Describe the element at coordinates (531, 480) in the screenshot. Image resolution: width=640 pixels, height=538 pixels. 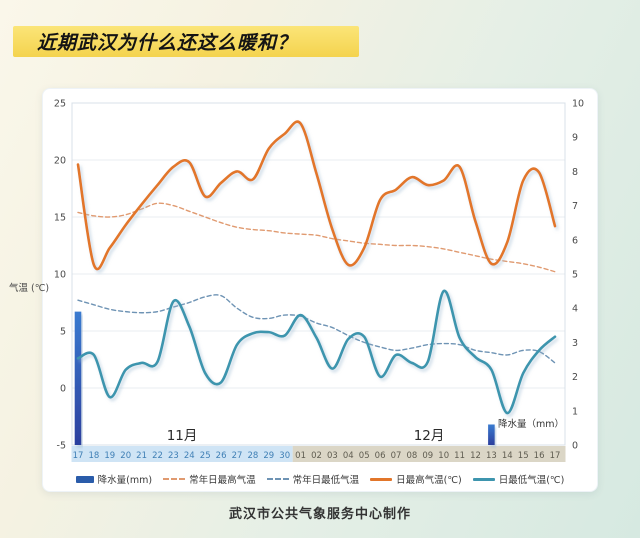
I see `legend-label-daily-min: 日最低气温(℃)` at that location.